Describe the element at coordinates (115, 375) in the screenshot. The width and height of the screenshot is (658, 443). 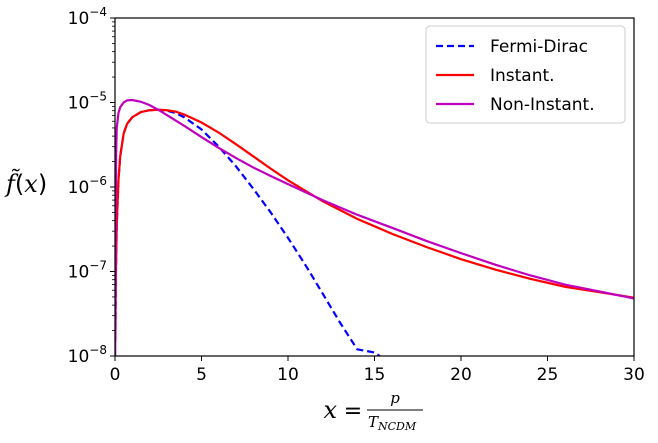
I see `x-tick-label: 0` at that location.